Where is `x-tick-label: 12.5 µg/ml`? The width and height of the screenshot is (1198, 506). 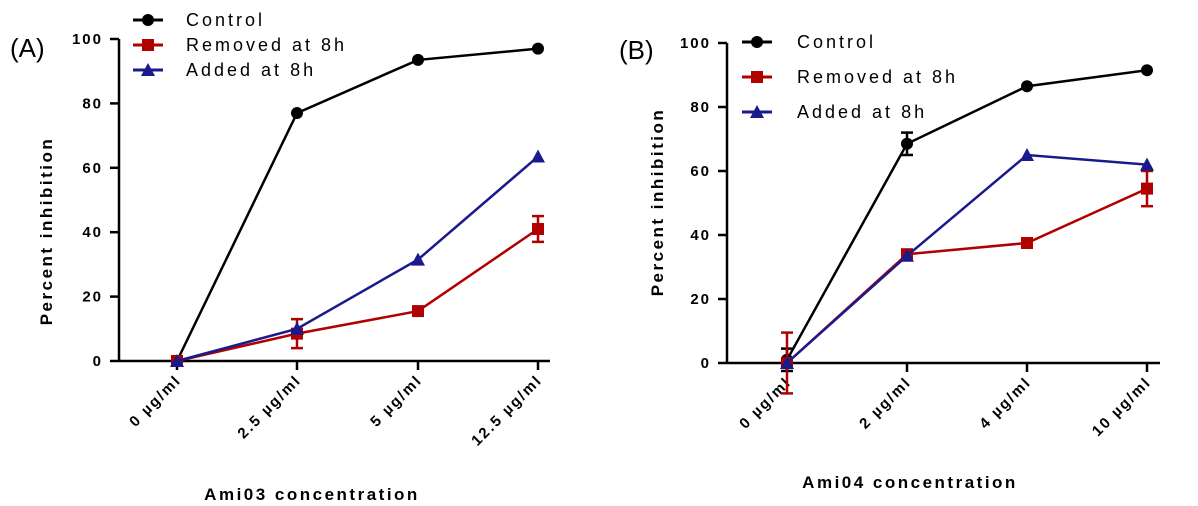 x-tick-label: 12.5 µg/ml is located at coordinates (507, 411).